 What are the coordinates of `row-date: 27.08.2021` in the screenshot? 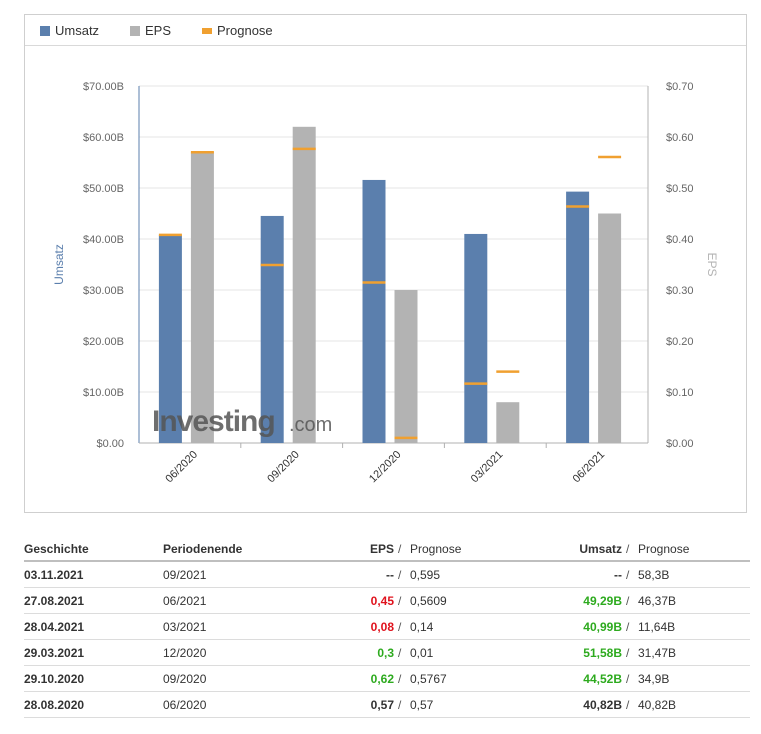 It's located at (54, 601).